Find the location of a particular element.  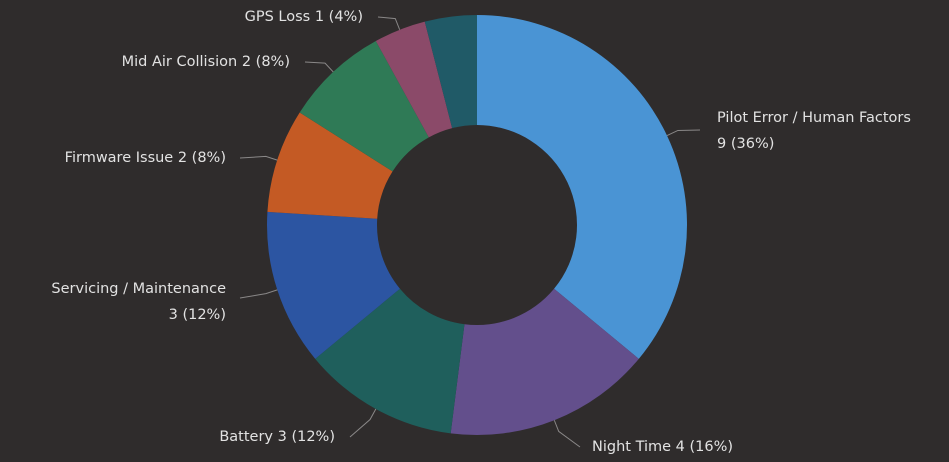

slice-label: Firmware Issue 2 (8%) is located at coordinates (145, 158).